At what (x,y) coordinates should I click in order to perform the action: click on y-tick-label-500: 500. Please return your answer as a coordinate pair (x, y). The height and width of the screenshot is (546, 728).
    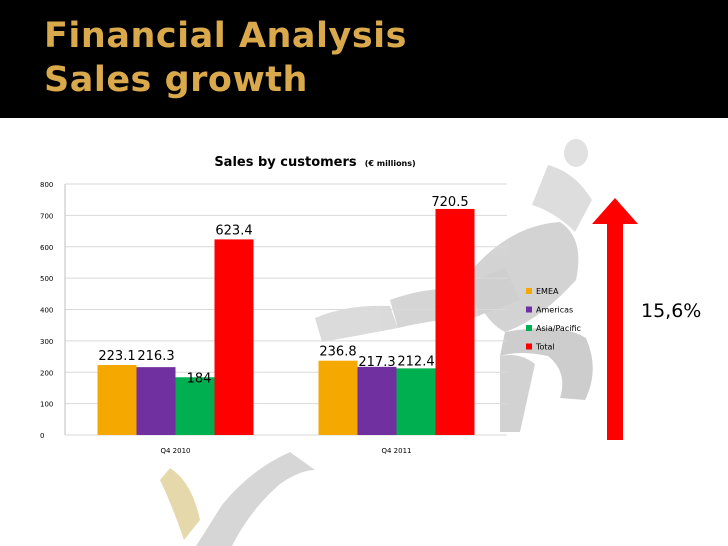
    Looking at the image, I should click on (46, 279).